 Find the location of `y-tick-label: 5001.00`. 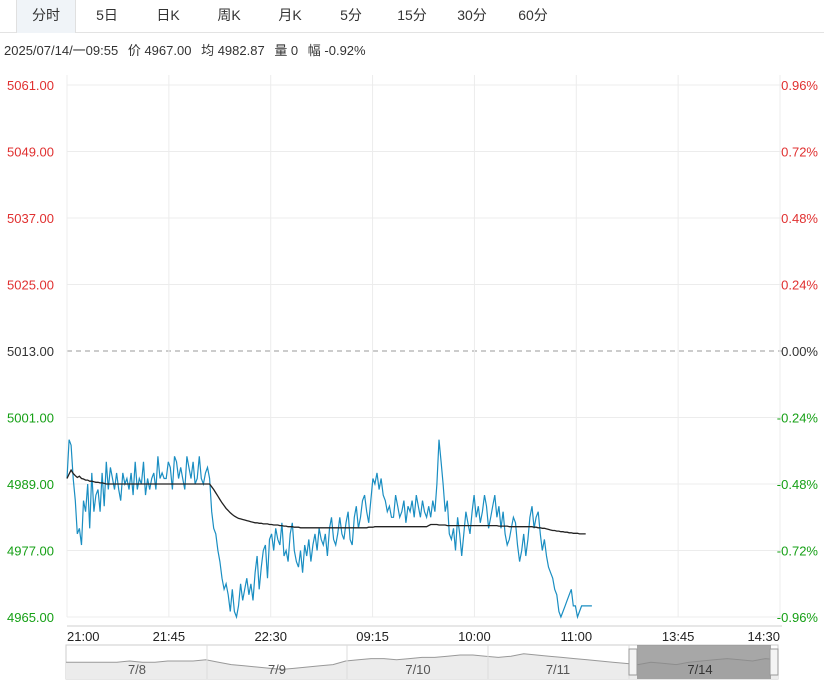

y-tick-label: 5001.00 is located at coordinates (30, 418).